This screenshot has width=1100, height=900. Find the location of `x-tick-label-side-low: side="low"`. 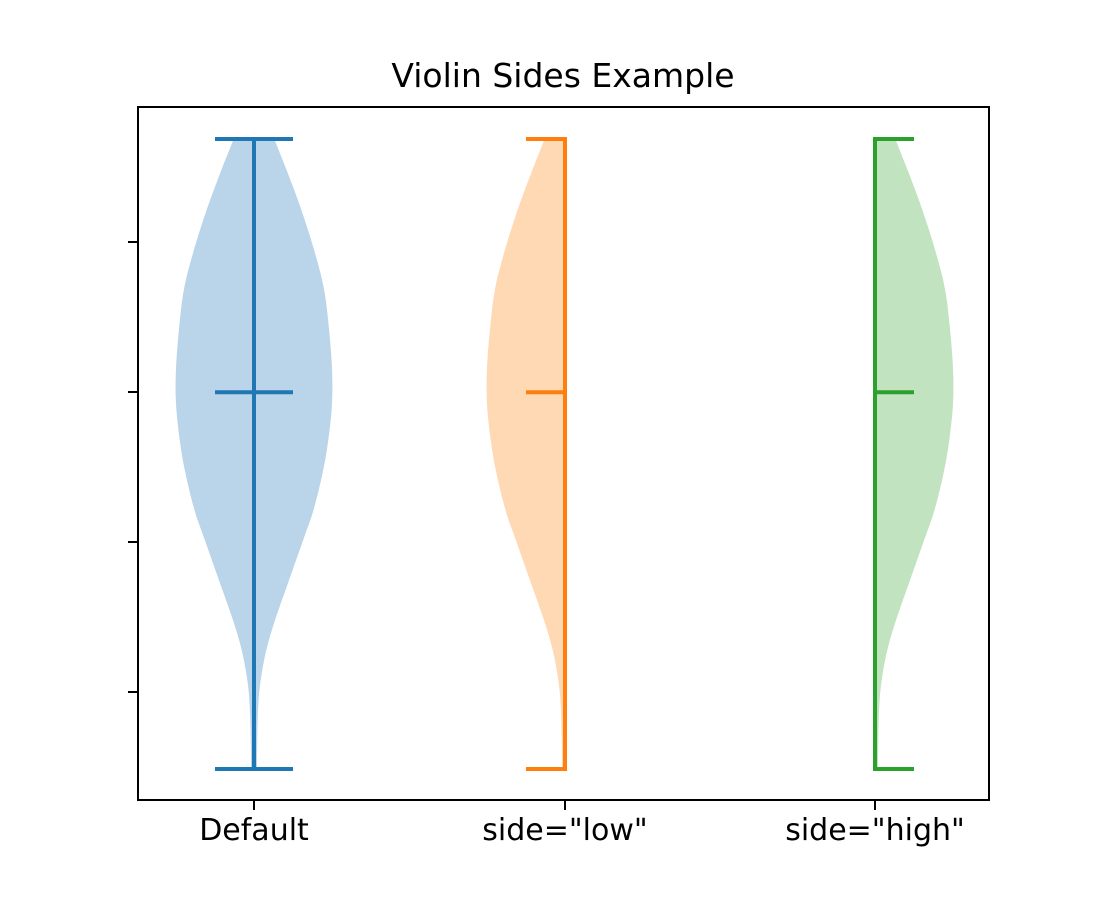

x-tick-label-side-low: side="low" is located at coordinates (565, 830).